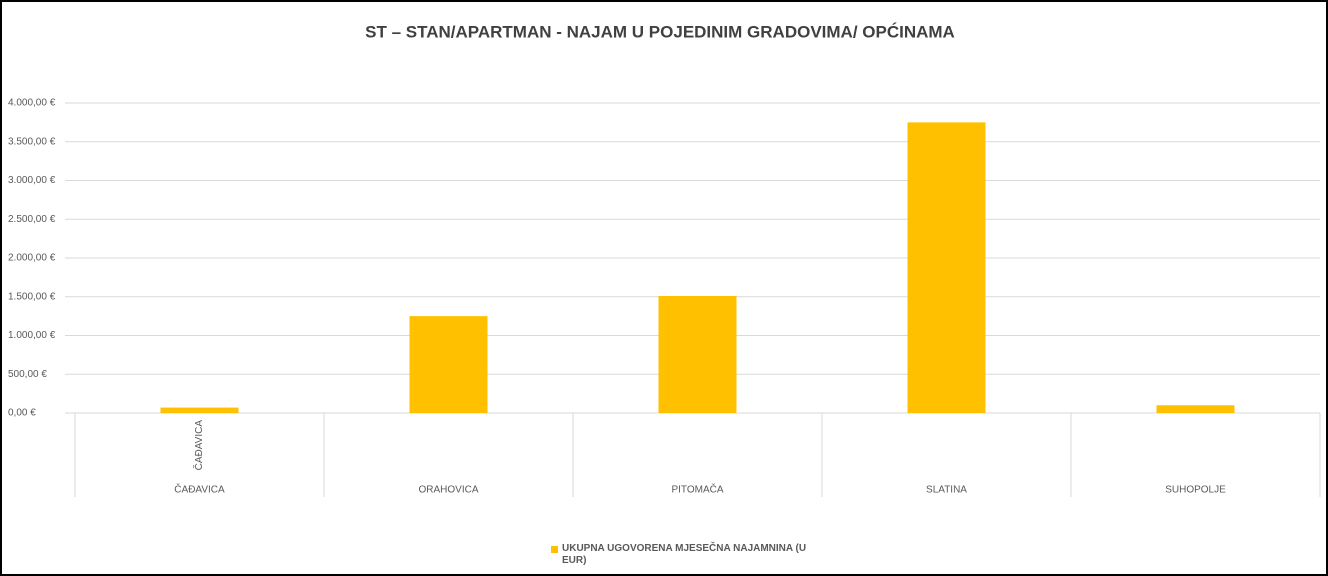 The height and width of the screenshot is (576, 1328). What do you see at coordinates (32, 103) in the screenshot?
I see `y-tick-label: 4.000,00 €` at bounding box center [32, 103].